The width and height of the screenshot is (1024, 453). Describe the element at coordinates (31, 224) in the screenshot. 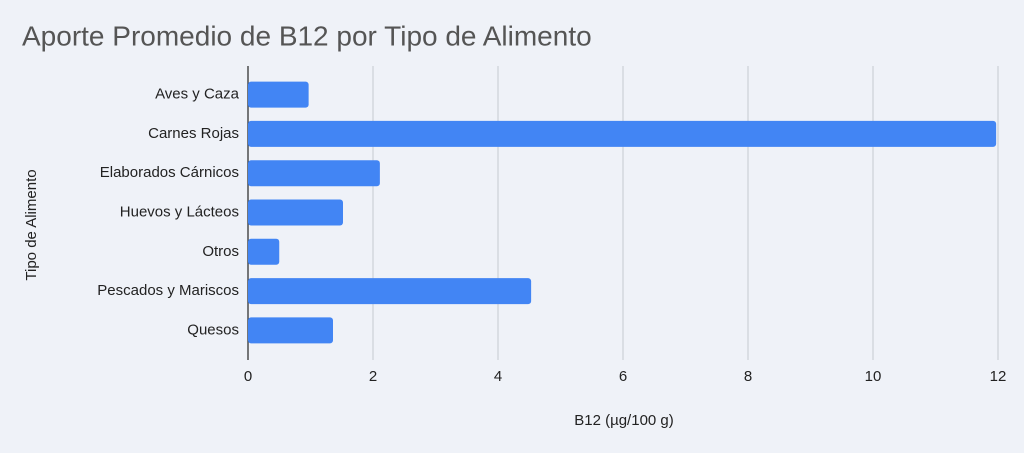

I see `y-axis-title: Tipo de Alimento` at that location.